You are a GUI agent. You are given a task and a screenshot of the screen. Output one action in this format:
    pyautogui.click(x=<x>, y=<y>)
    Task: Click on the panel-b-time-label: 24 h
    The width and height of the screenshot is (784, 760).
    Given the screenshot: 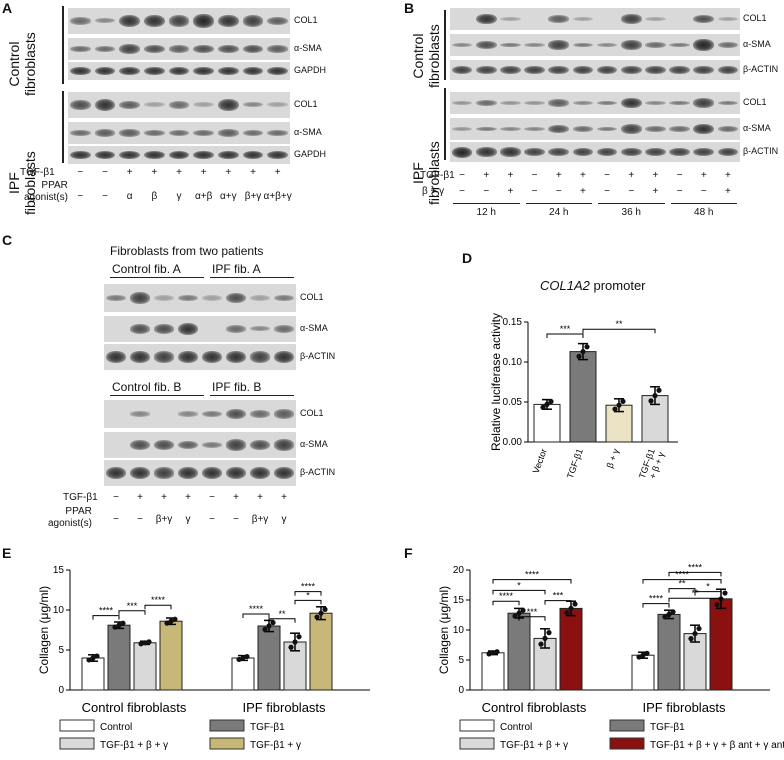 What is the action you would take?
    pyautogui.click(x=559, y=212)
    